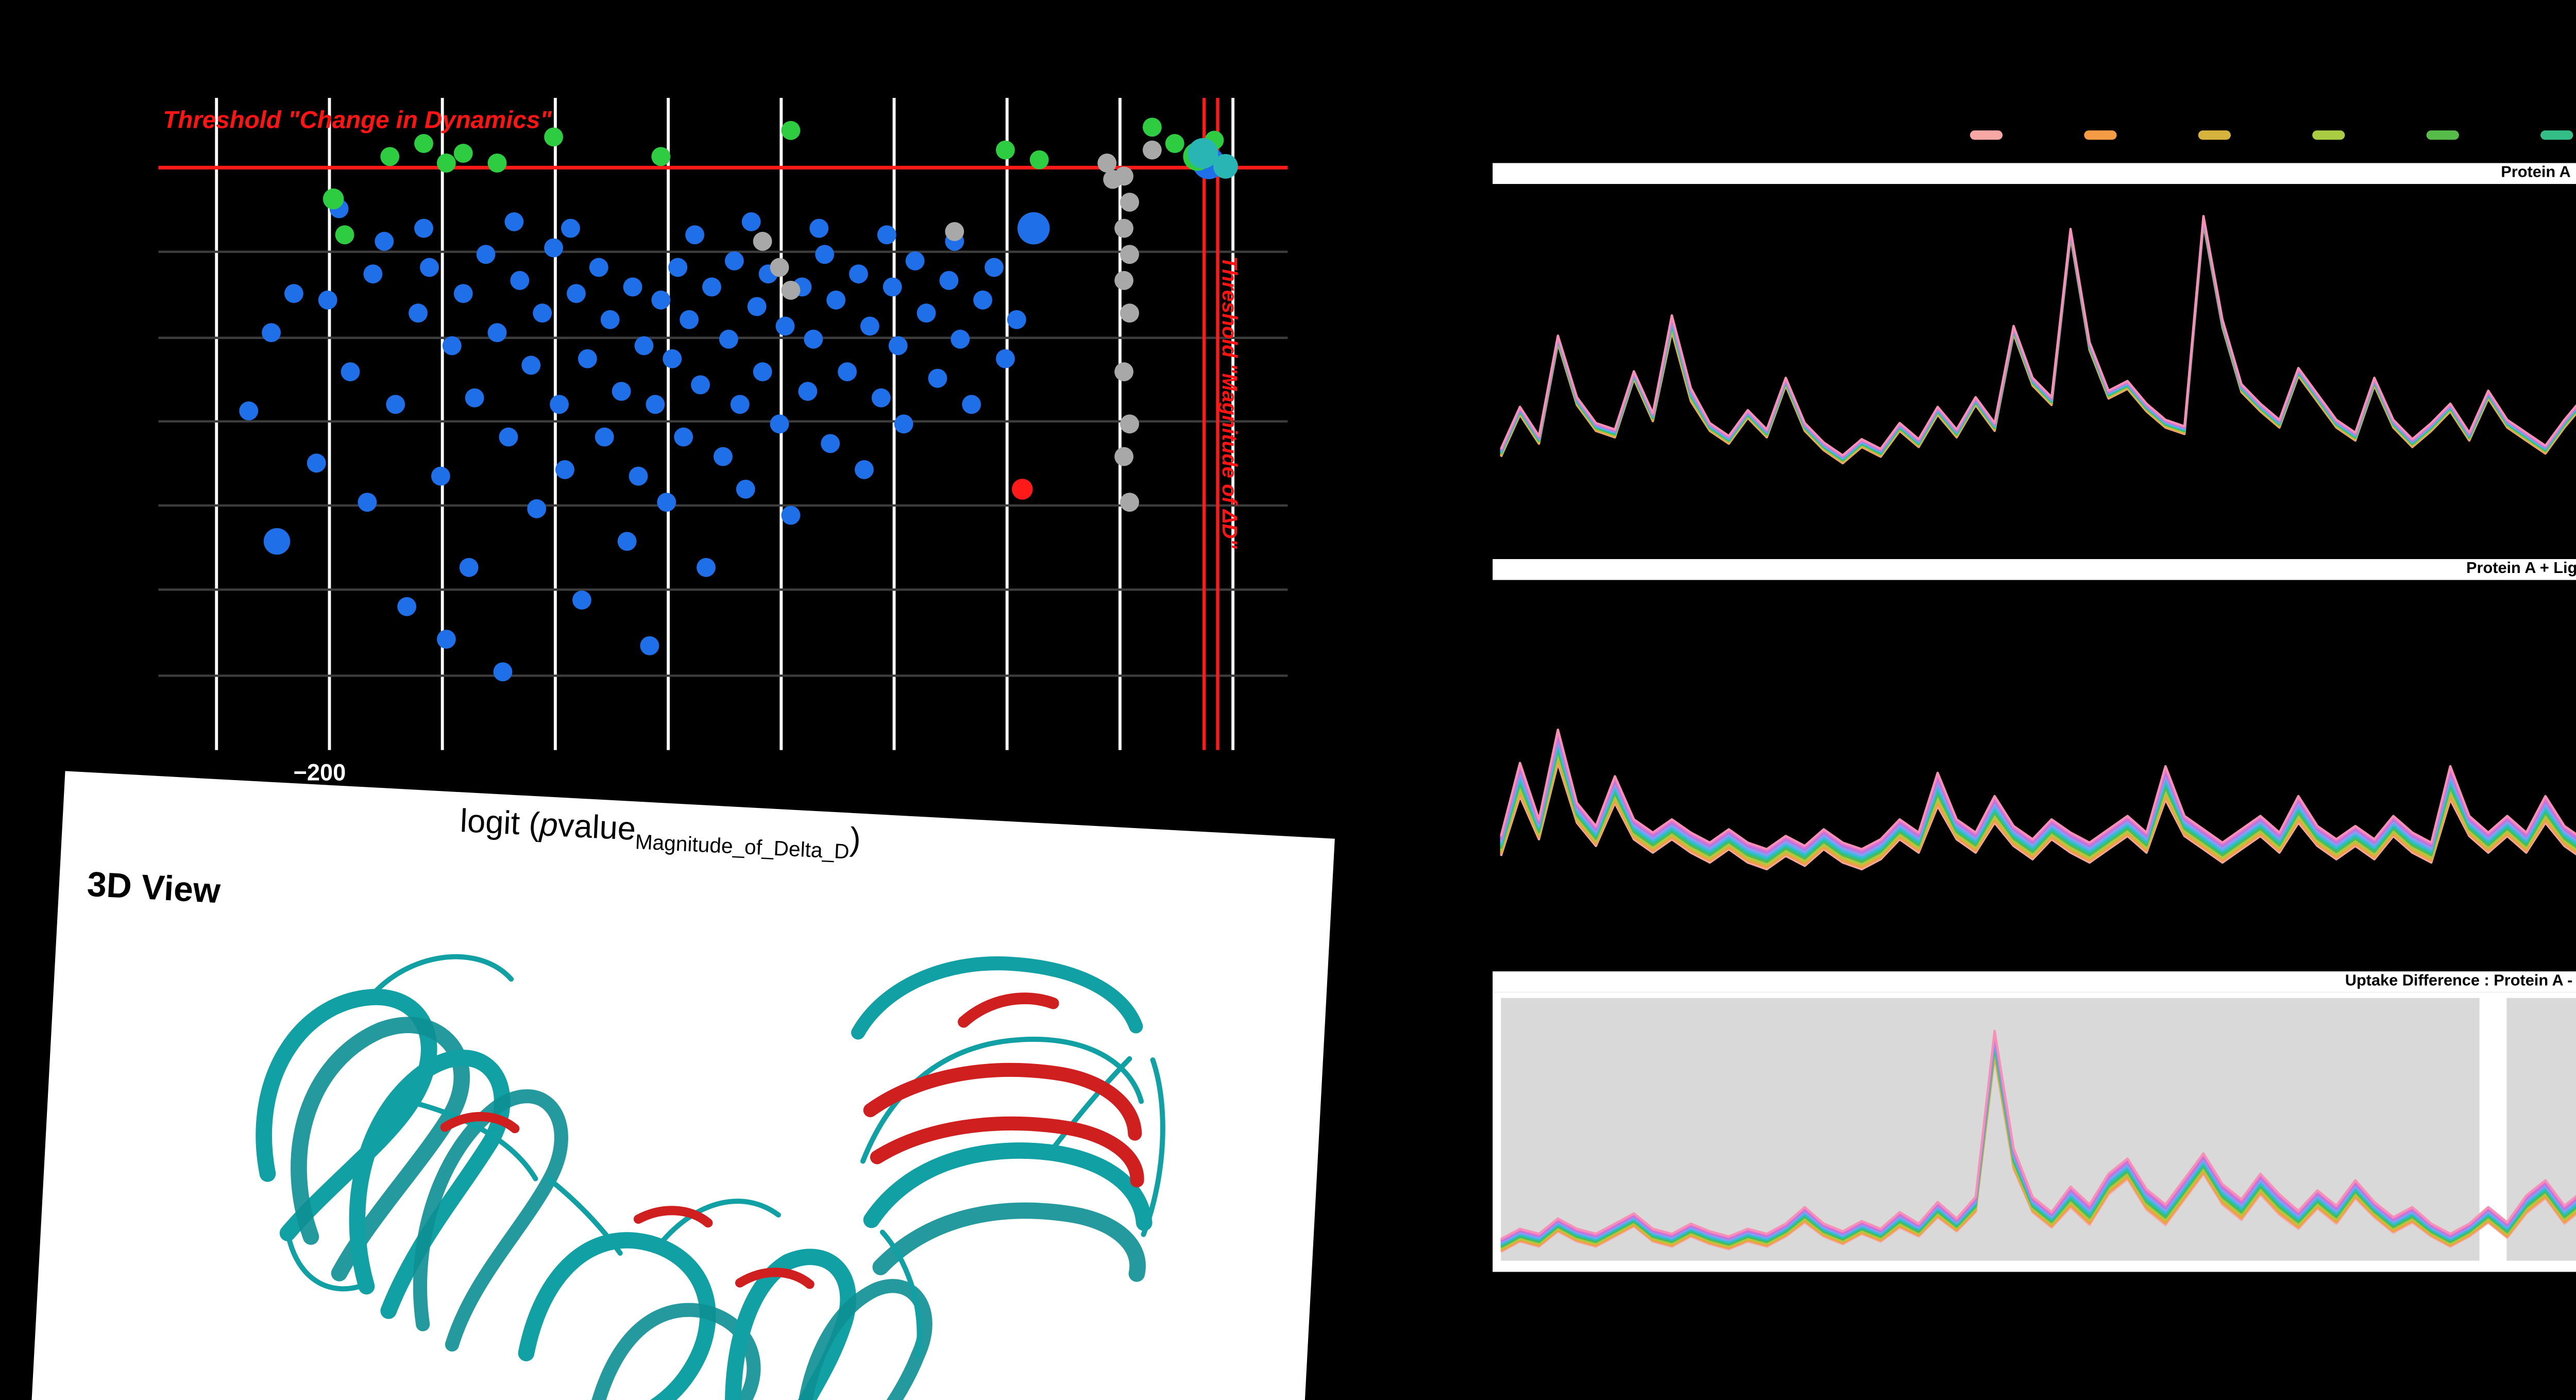 This screenshot has width=2576, height=1400. What do you see at coordinates (319, 775) in the screenshot?
I see `x-axis-tick: −200` at bounding box center [319, 775].